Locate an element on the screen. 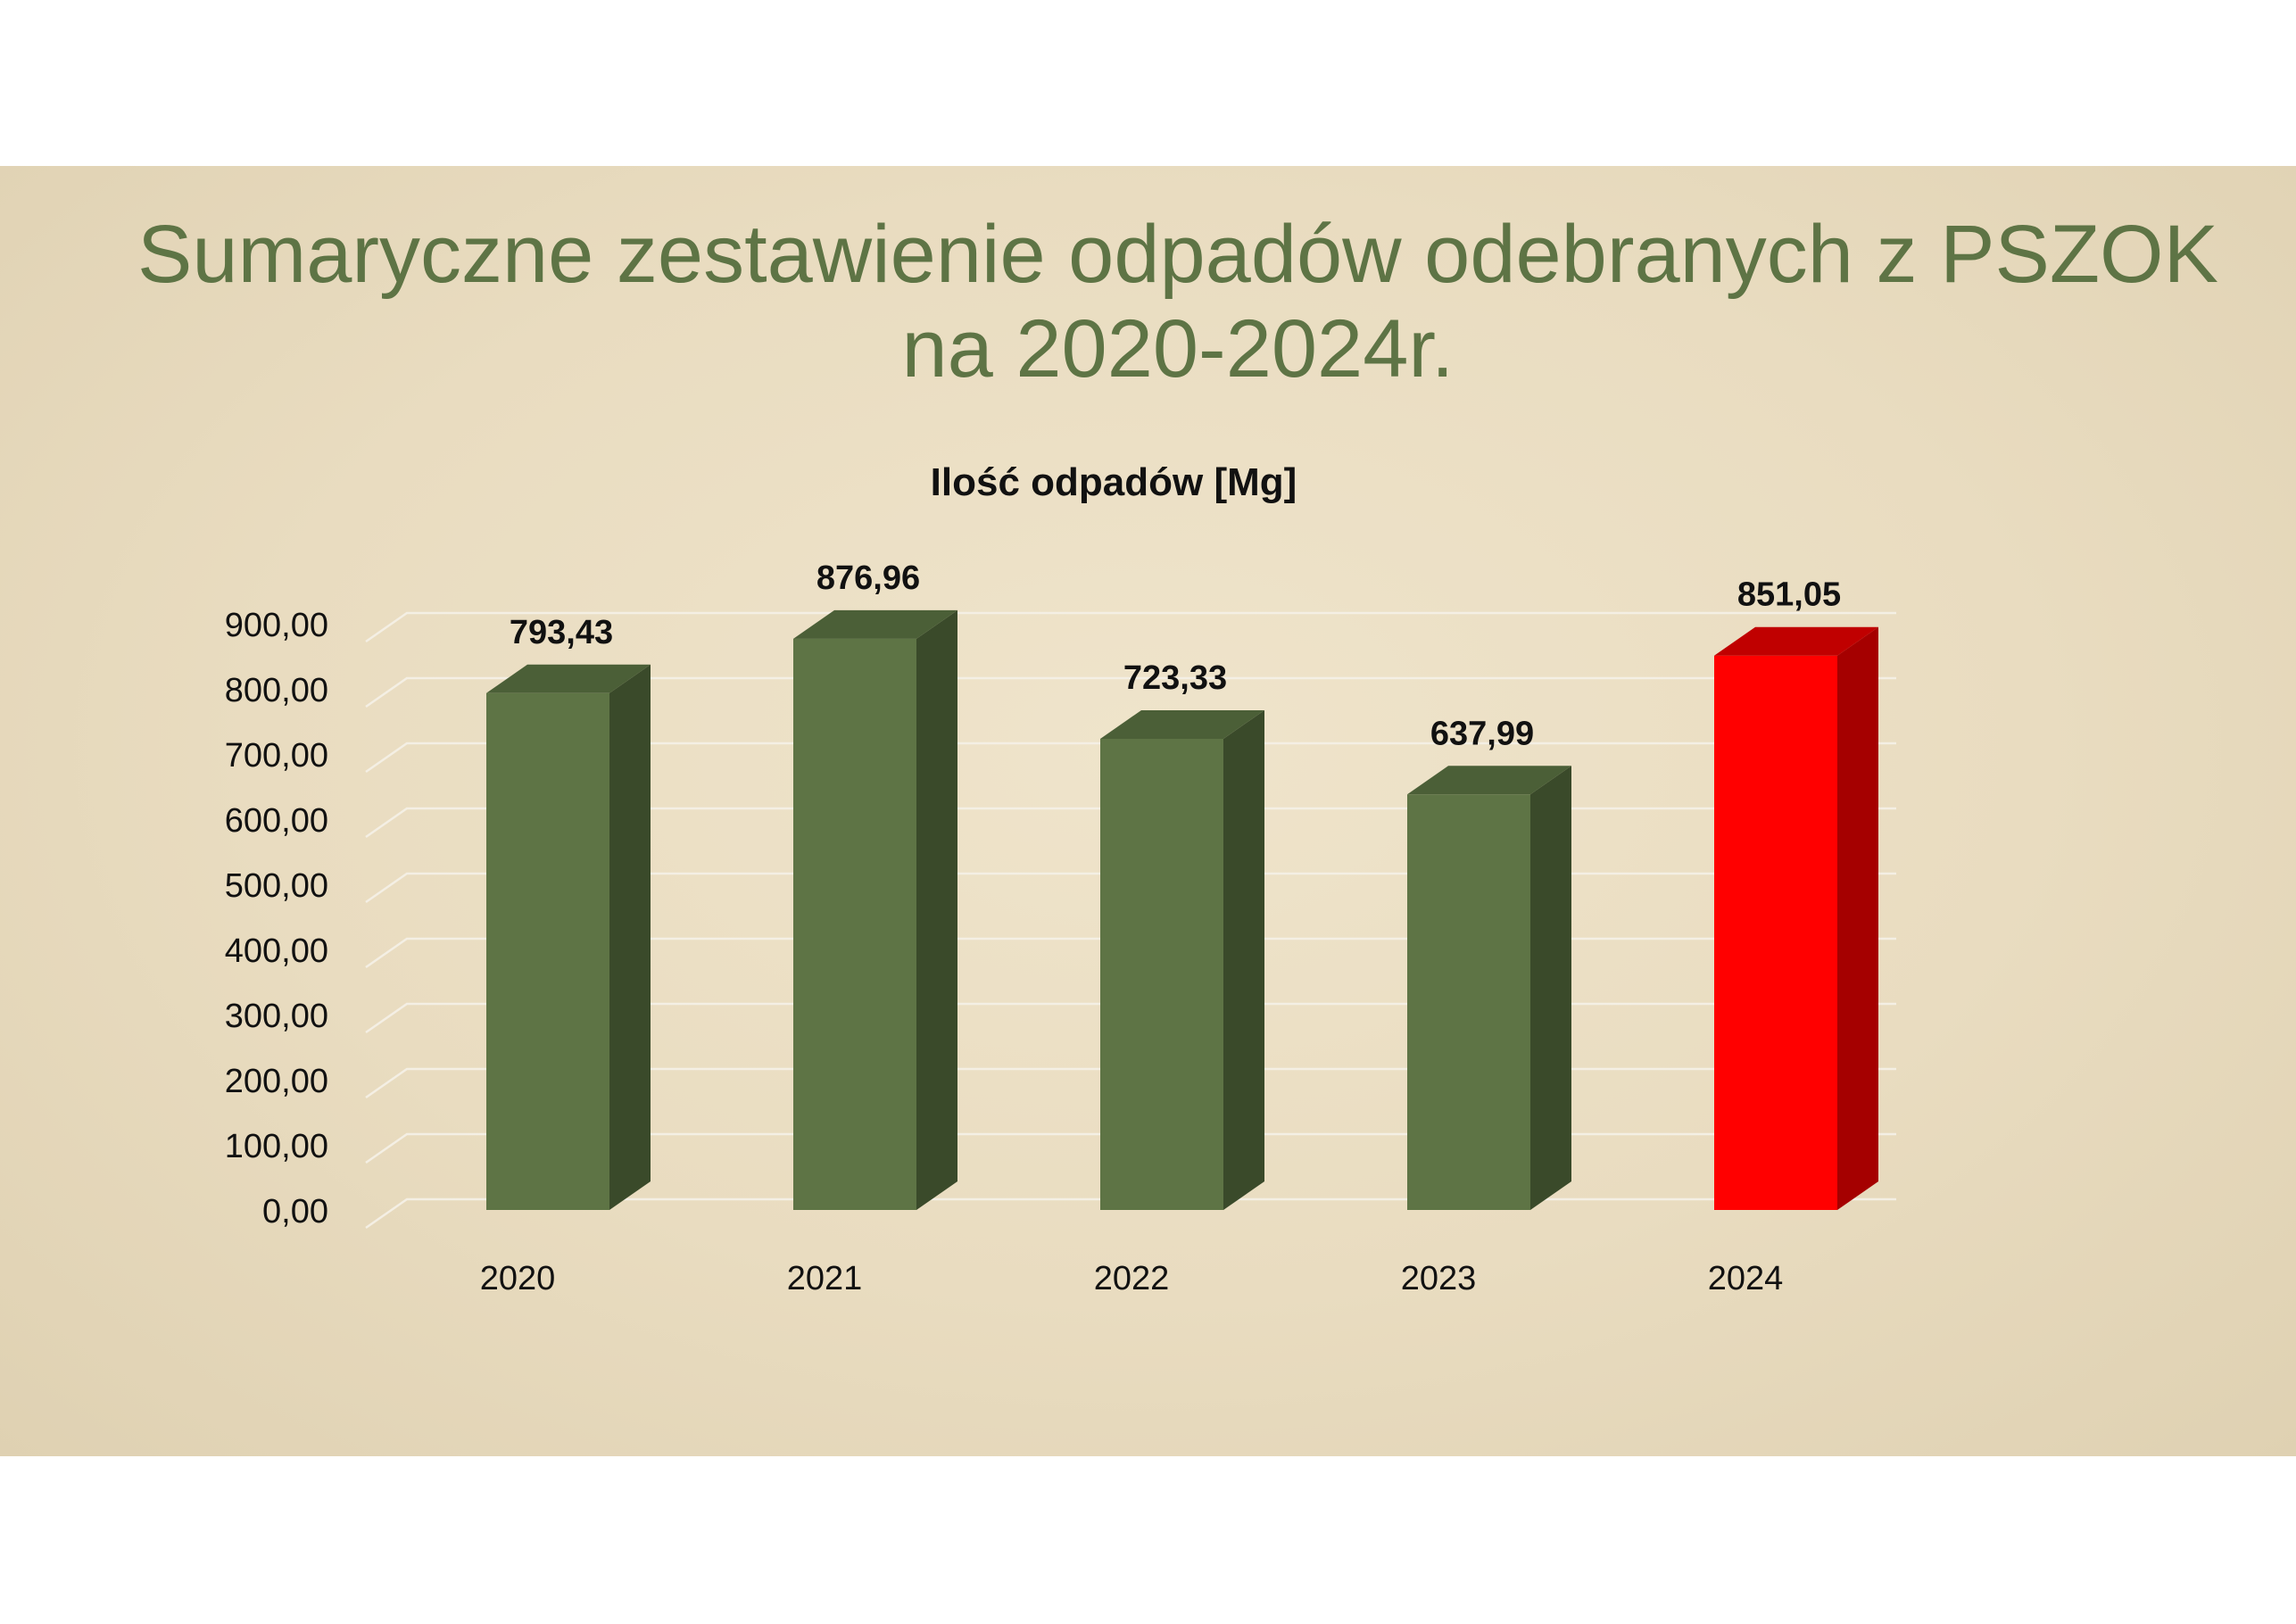 This screenshot has width=2296, height=1624. label-layer: 793,43 876,96 723,33 637,99 851,05 is located at coordinates (1176, 655).